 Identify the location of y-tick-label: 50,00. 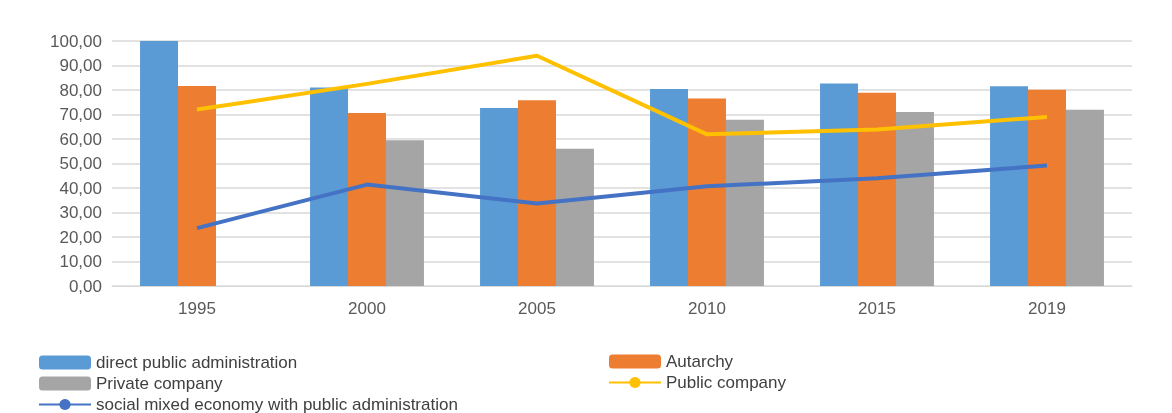
(80, 163).